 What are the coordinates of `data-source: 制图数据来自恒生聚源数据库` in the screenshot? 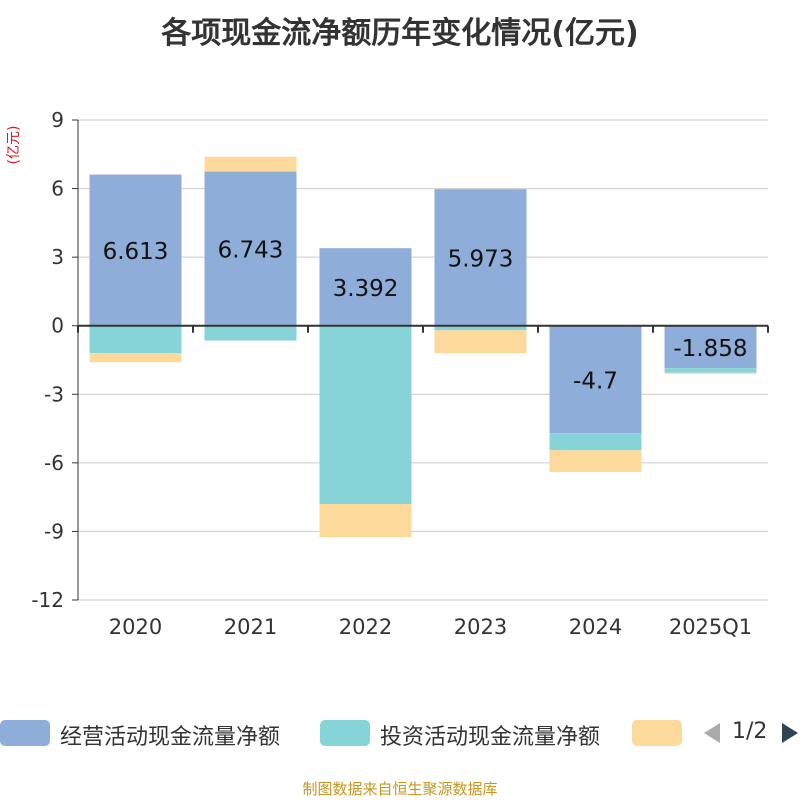 It's located at (400, 789).